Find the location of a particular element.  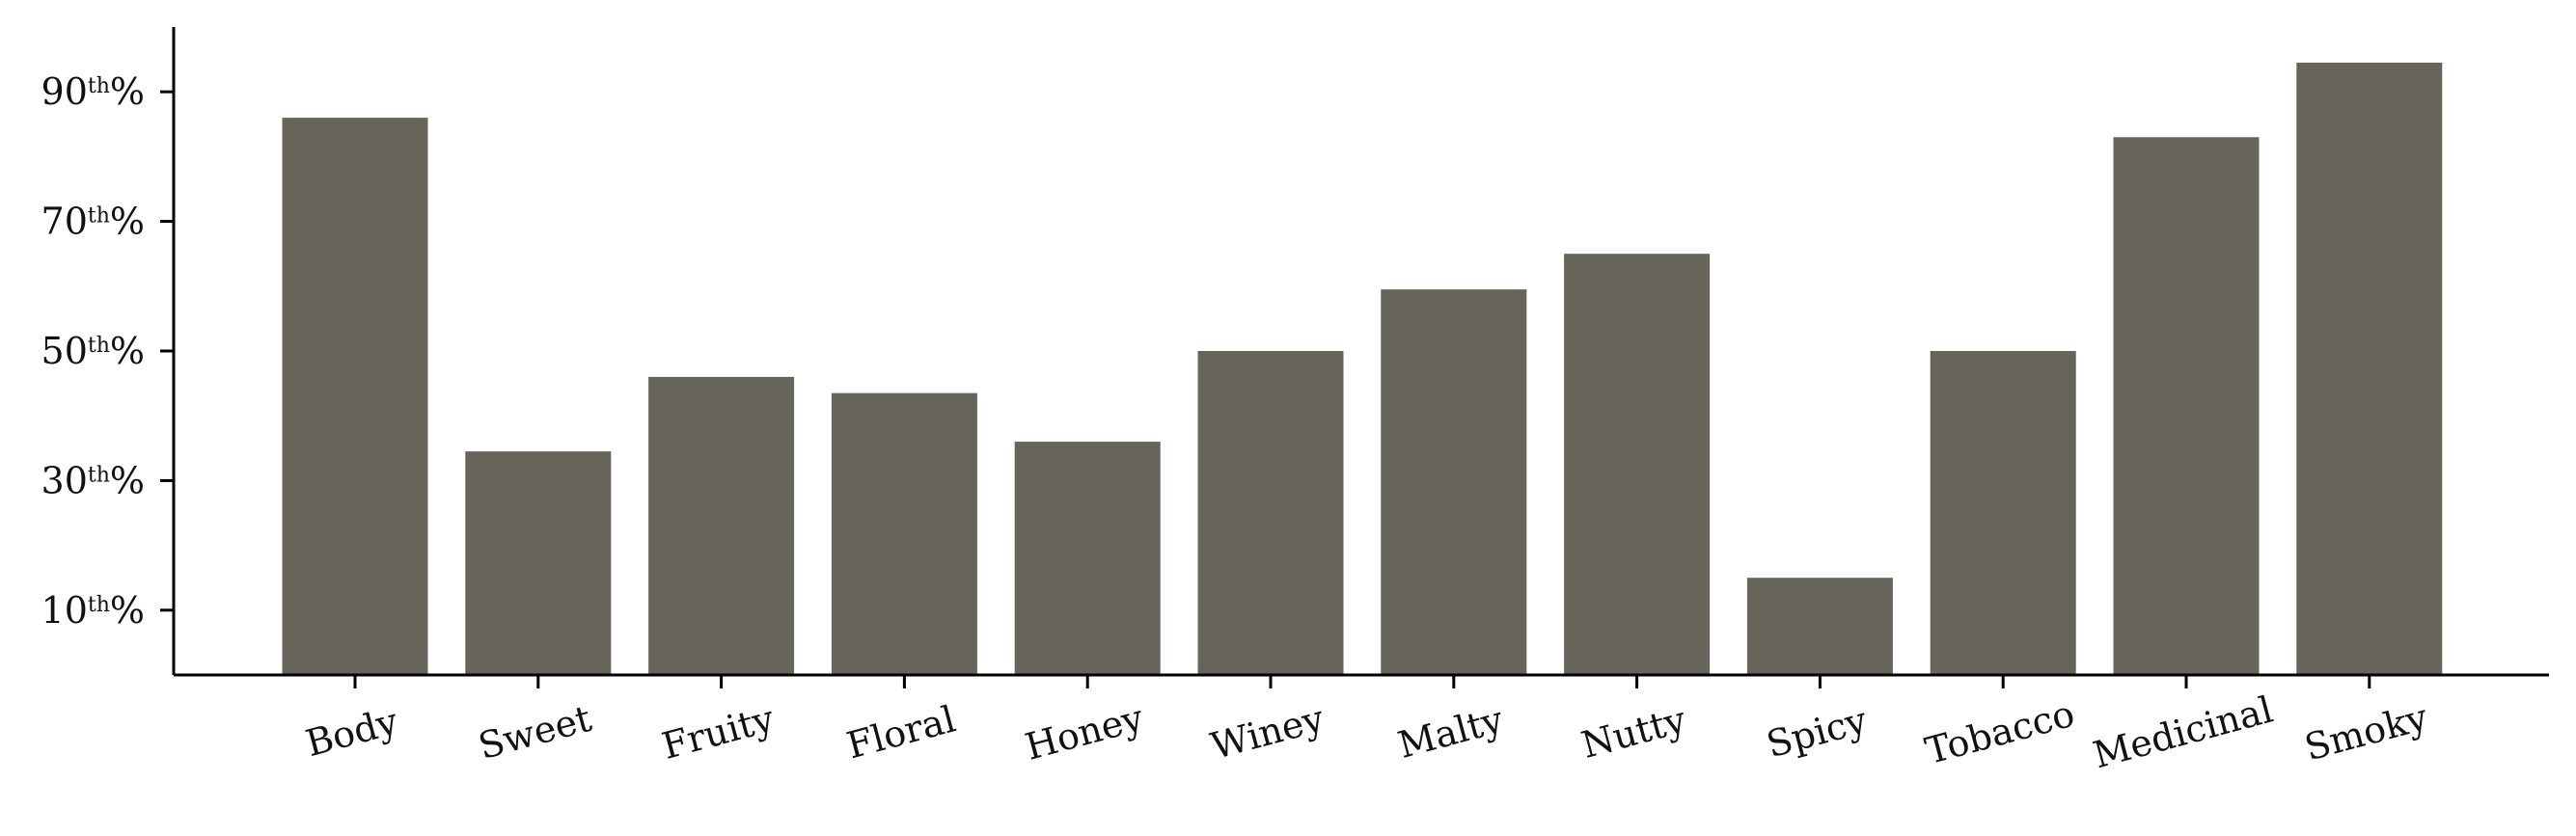

x-tick-label: Body is located at coordinates (351, 733).